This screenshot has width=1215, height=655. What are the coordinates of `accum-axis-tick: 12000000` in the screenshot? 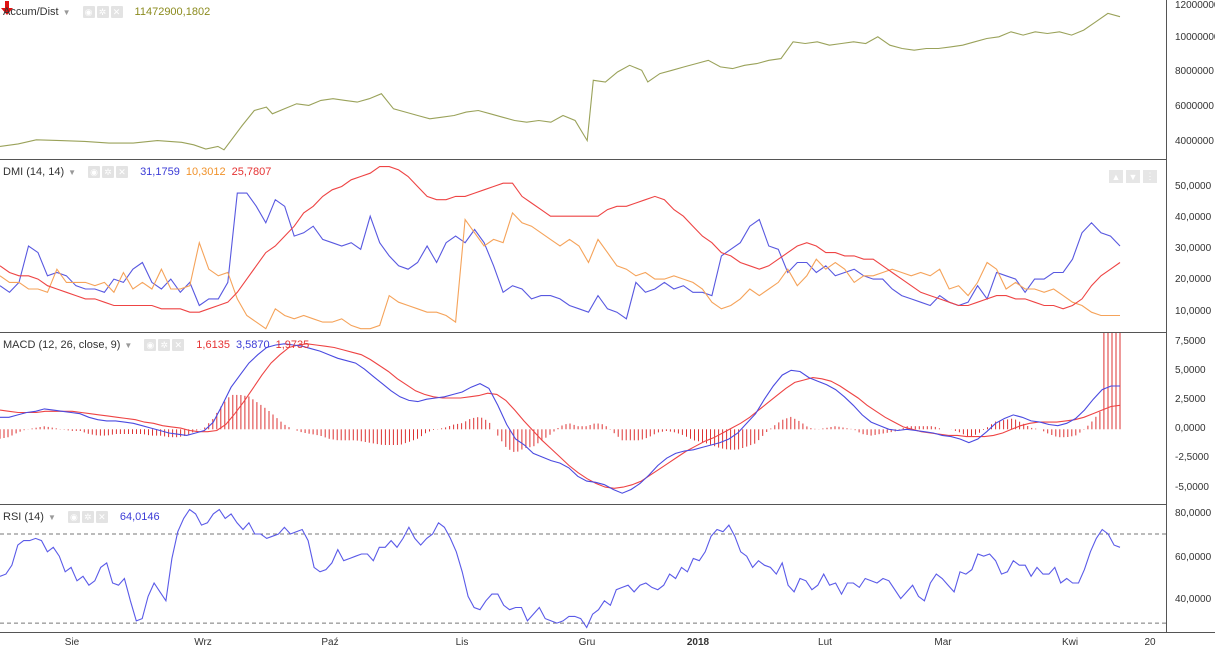 It's located at (1195, 5).